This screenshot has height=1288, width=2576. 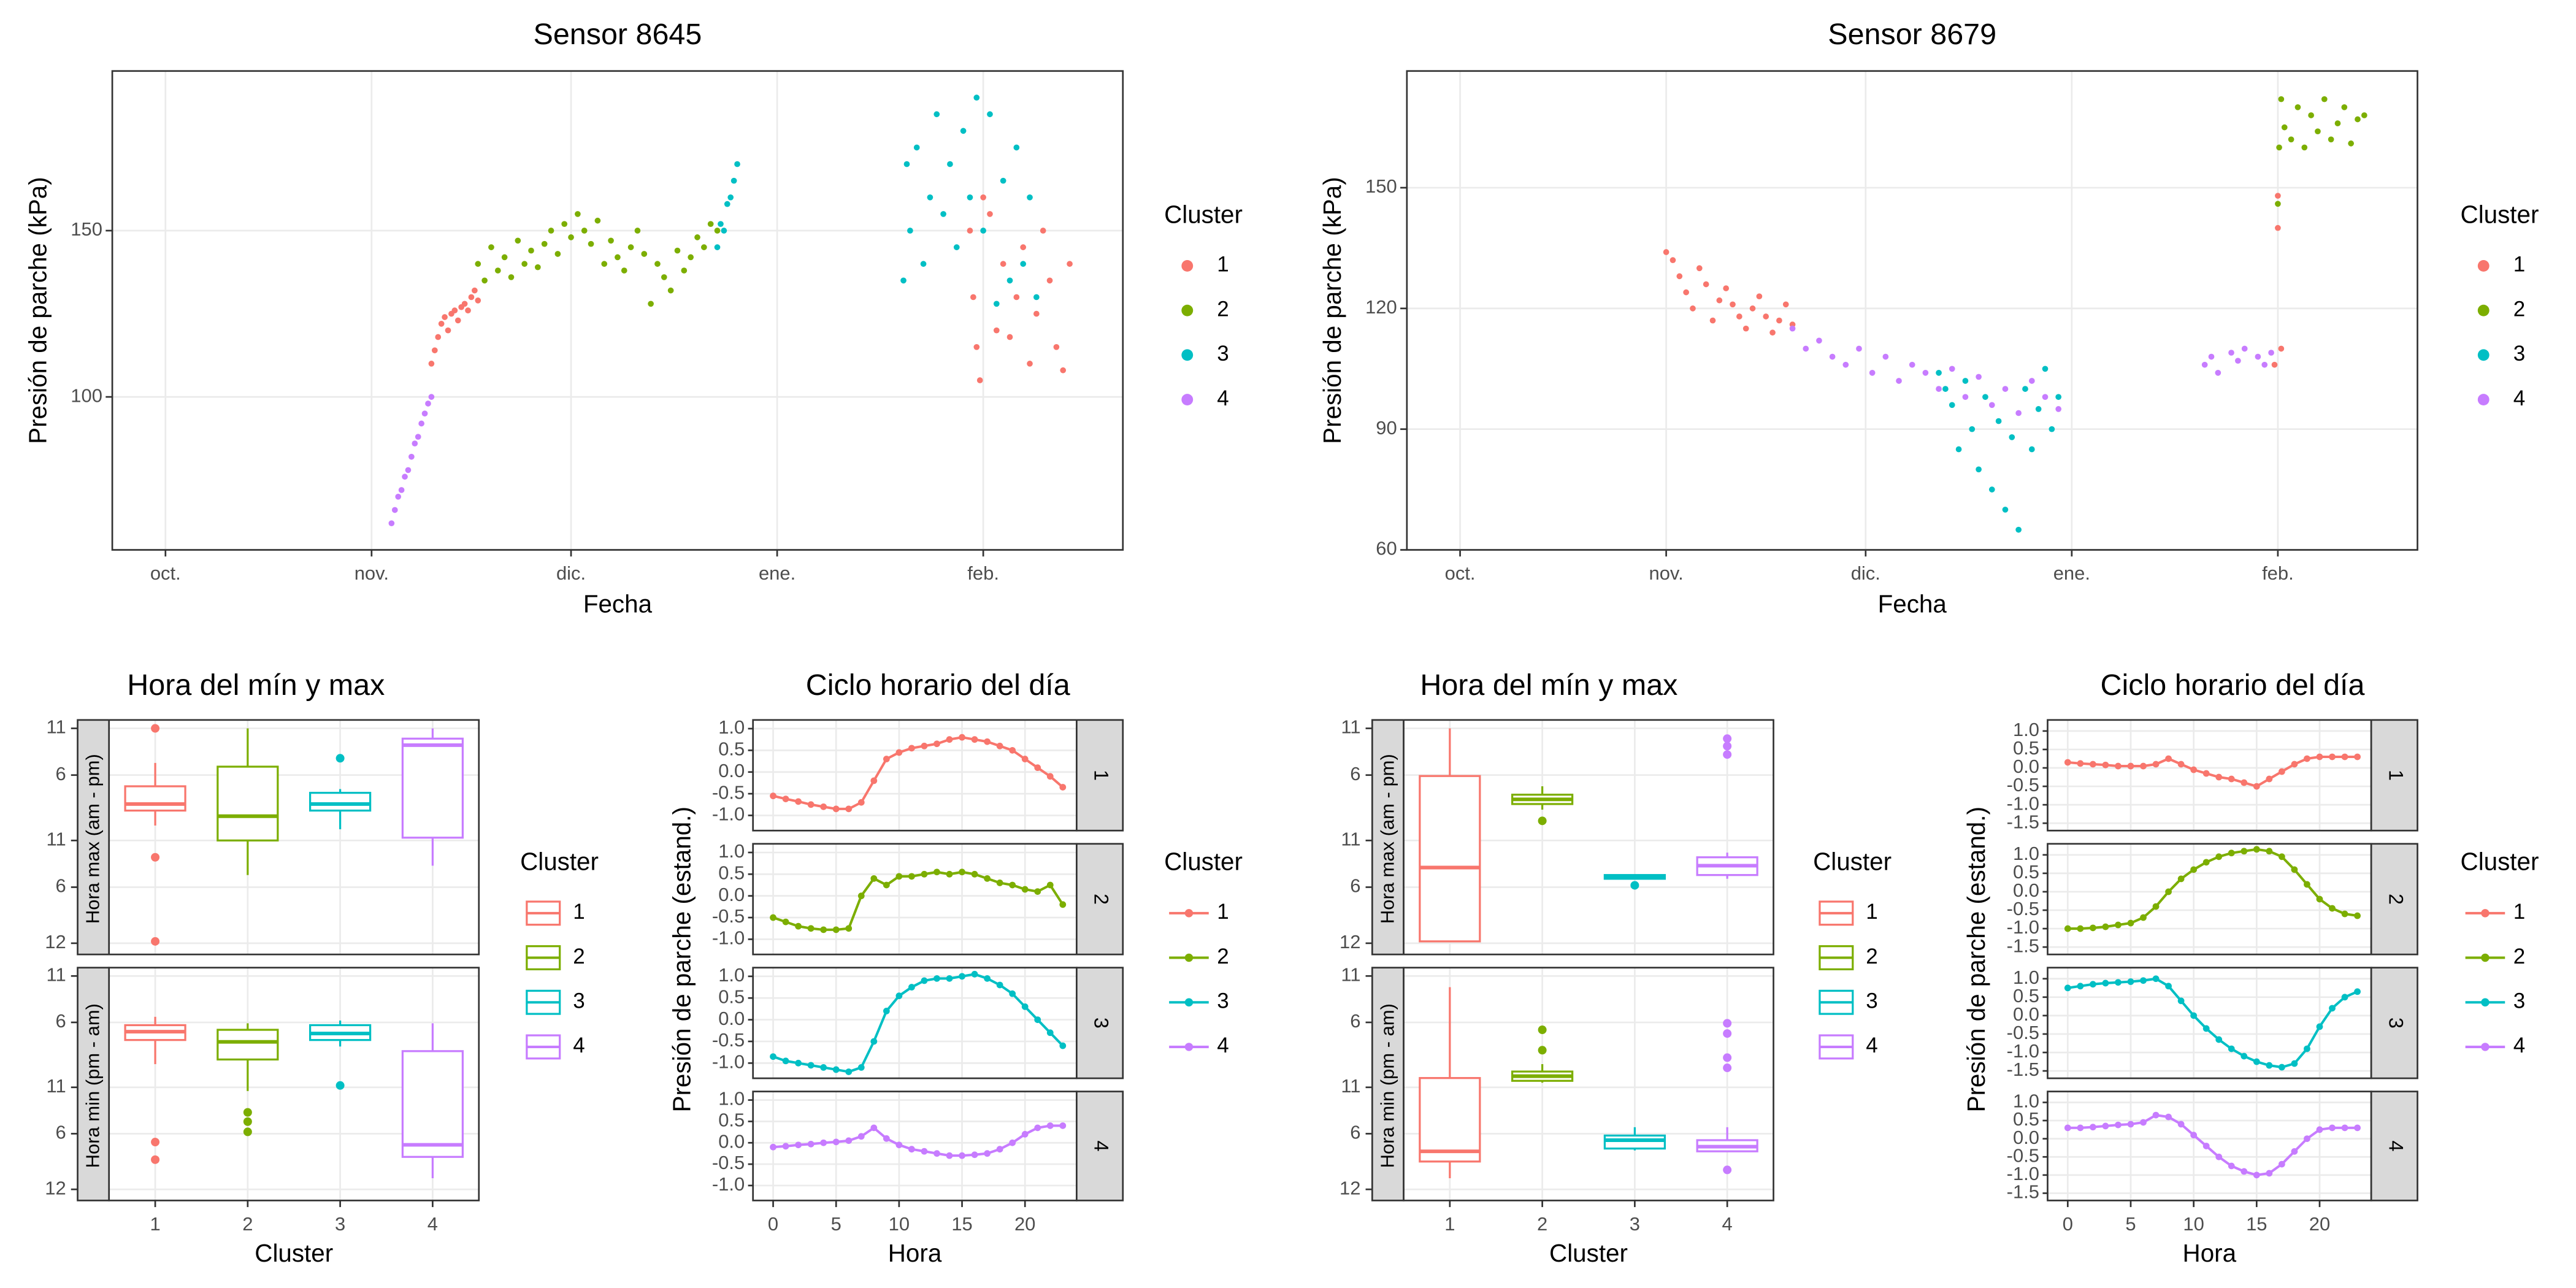 What do you see at coordinates (731, 1120) in the screenshot?
I see `y-tick-label: 0.5` at bounding box center [731, 1120].